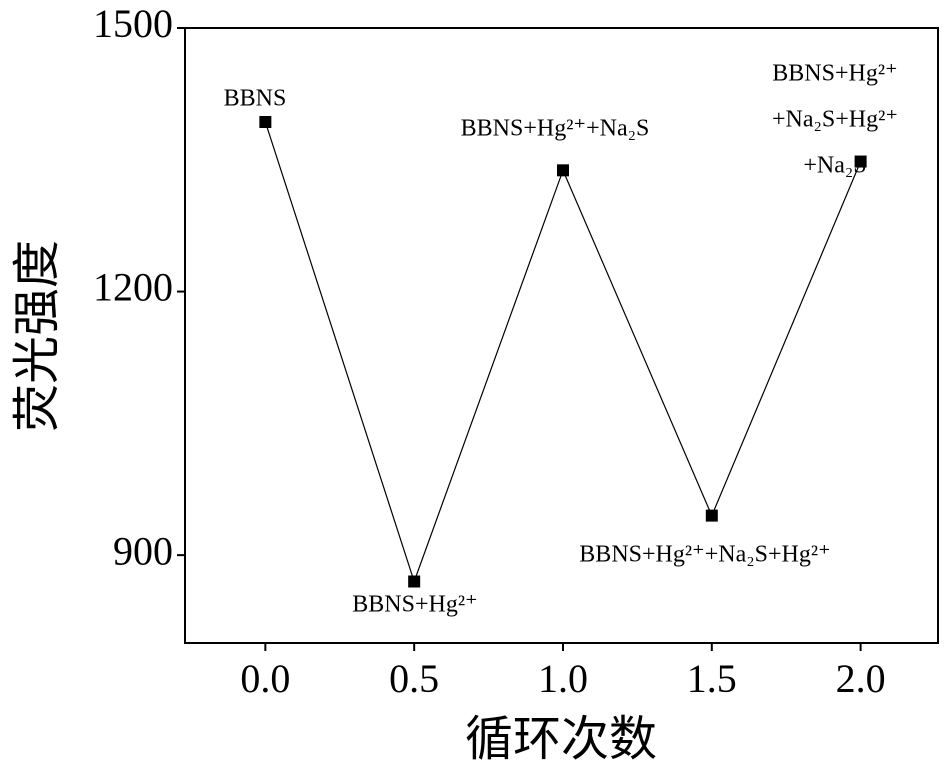  Describe the element at coordinates (265, 678) in the screenshot. I see `x-tick-label: 0.0` at that location.